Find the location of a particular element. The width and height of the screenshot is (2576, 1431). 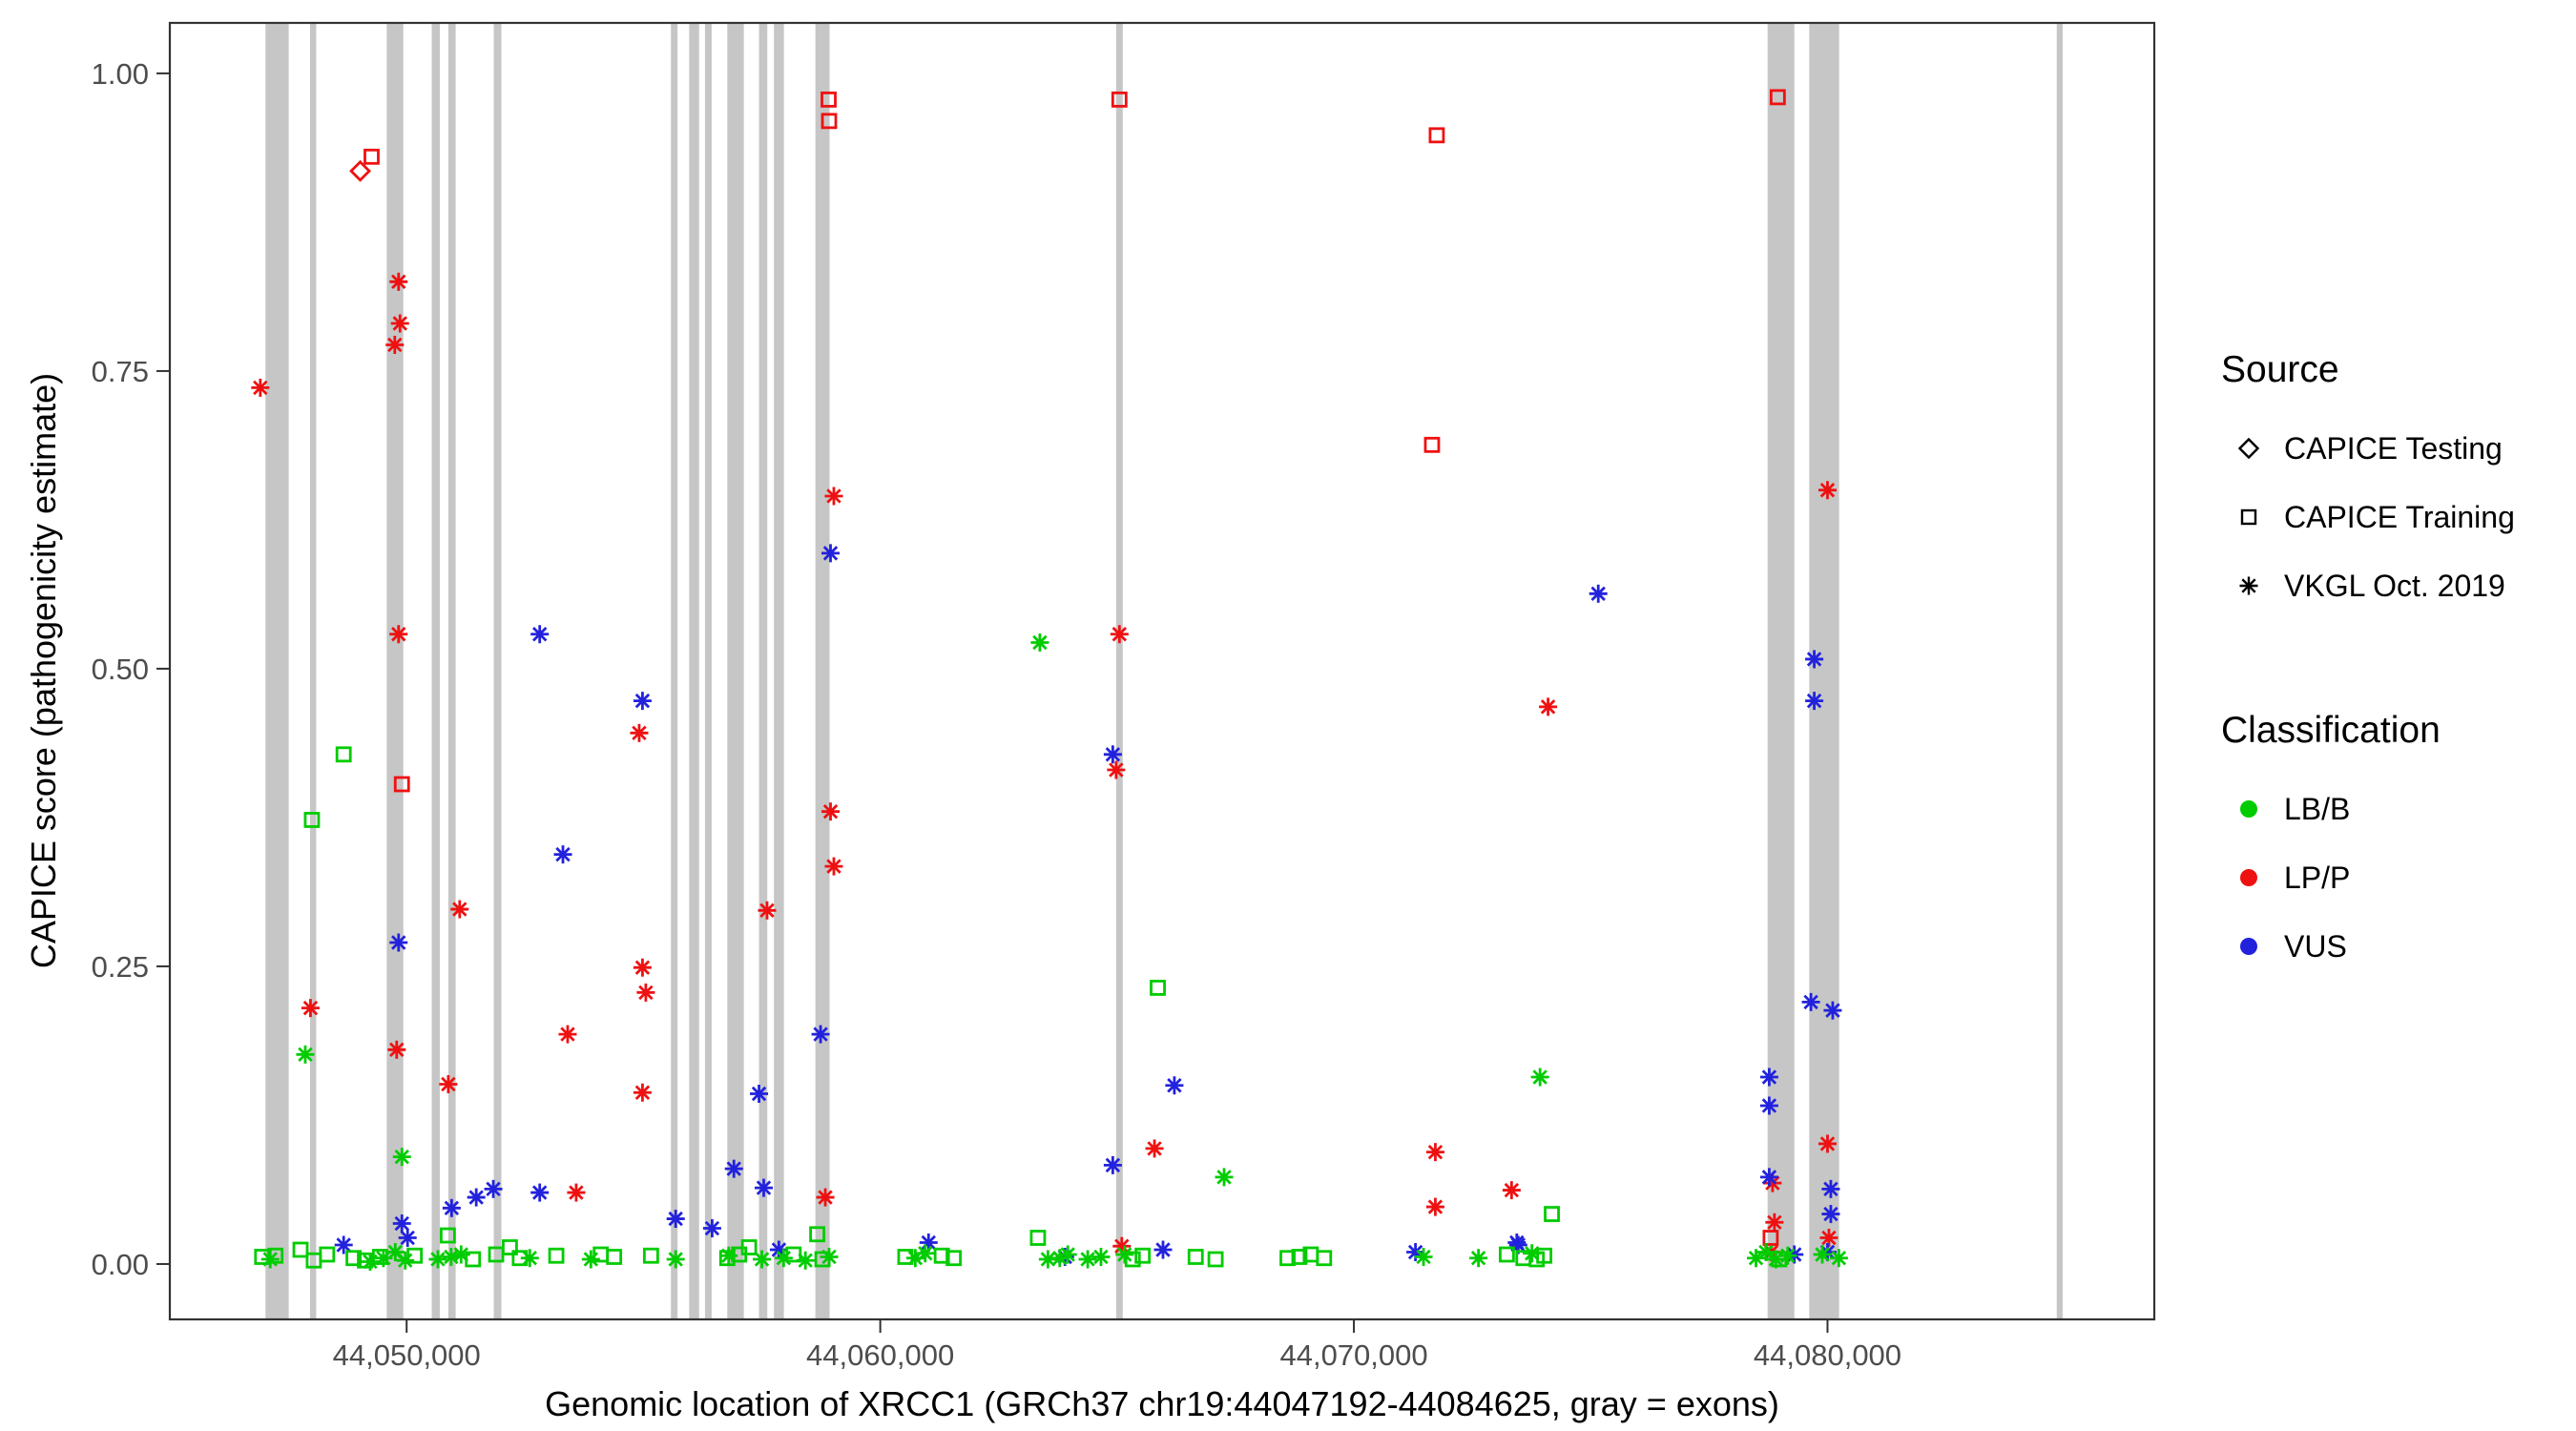

y-tick-label: 0.75 is located at coordinates (120, 371).